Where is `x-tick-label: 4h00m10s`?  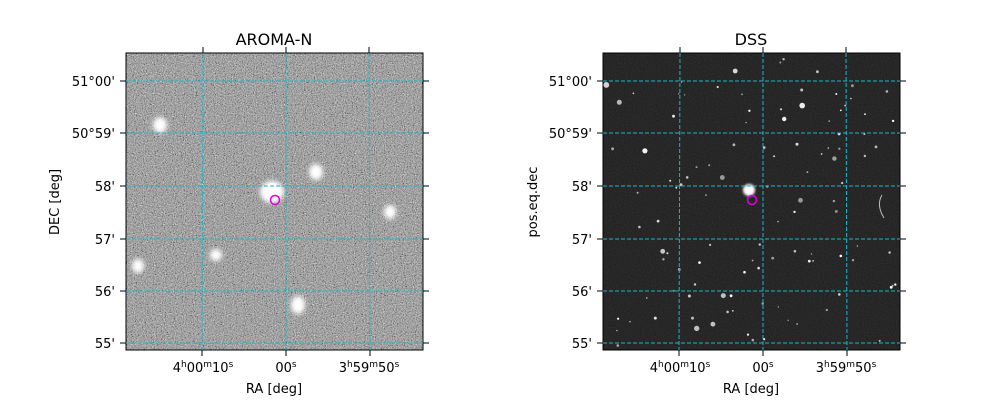 x-tick-label: 4h00m10s is located at coordinates (680, 368).